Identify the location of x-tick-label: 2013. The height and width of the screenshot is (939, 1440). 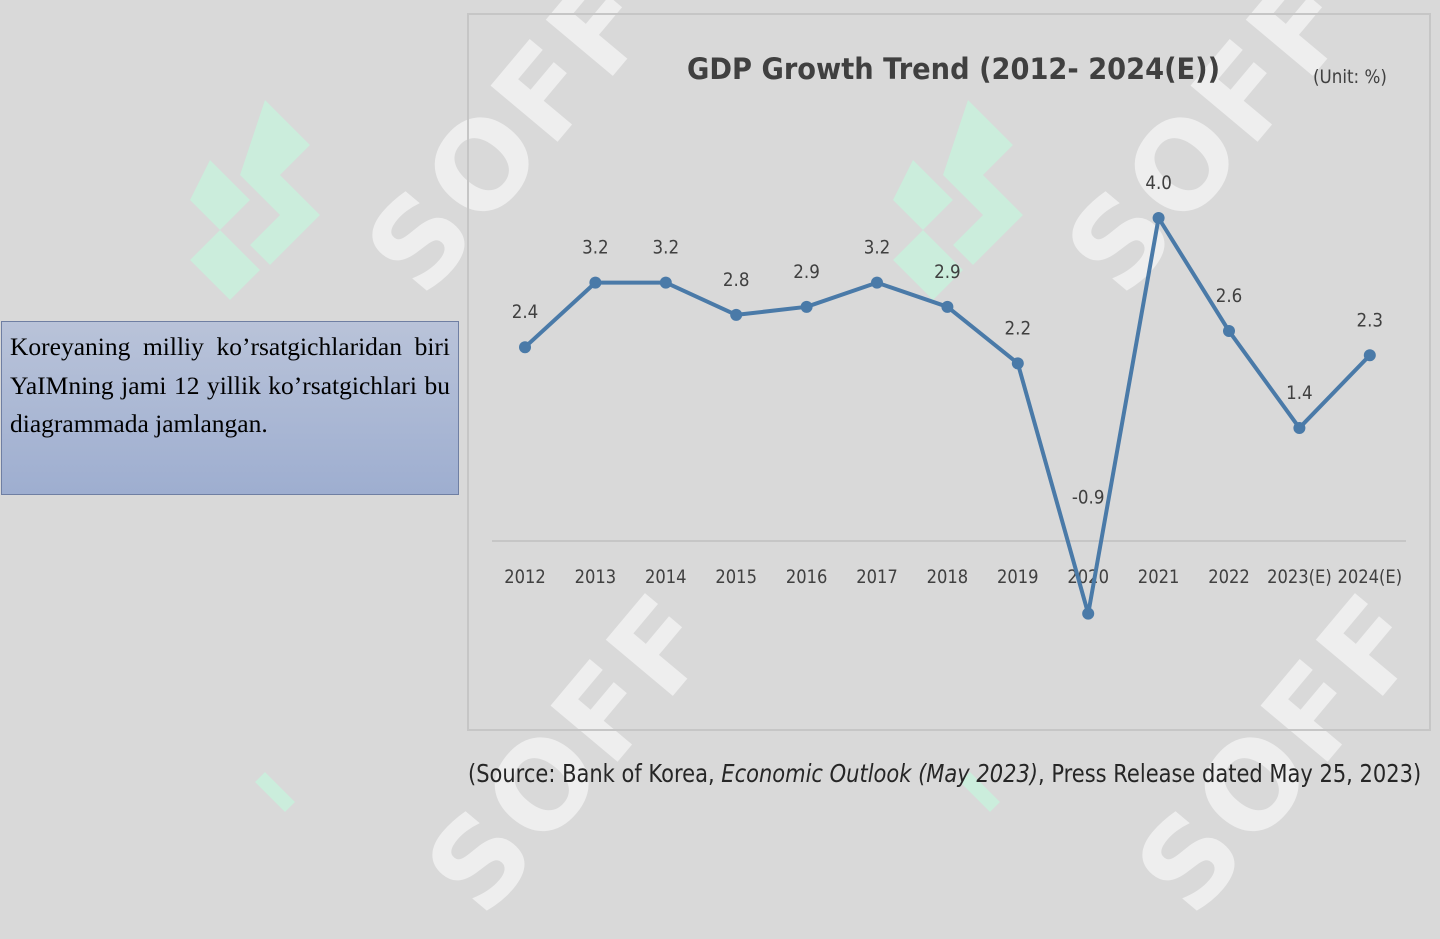
(596, 577).